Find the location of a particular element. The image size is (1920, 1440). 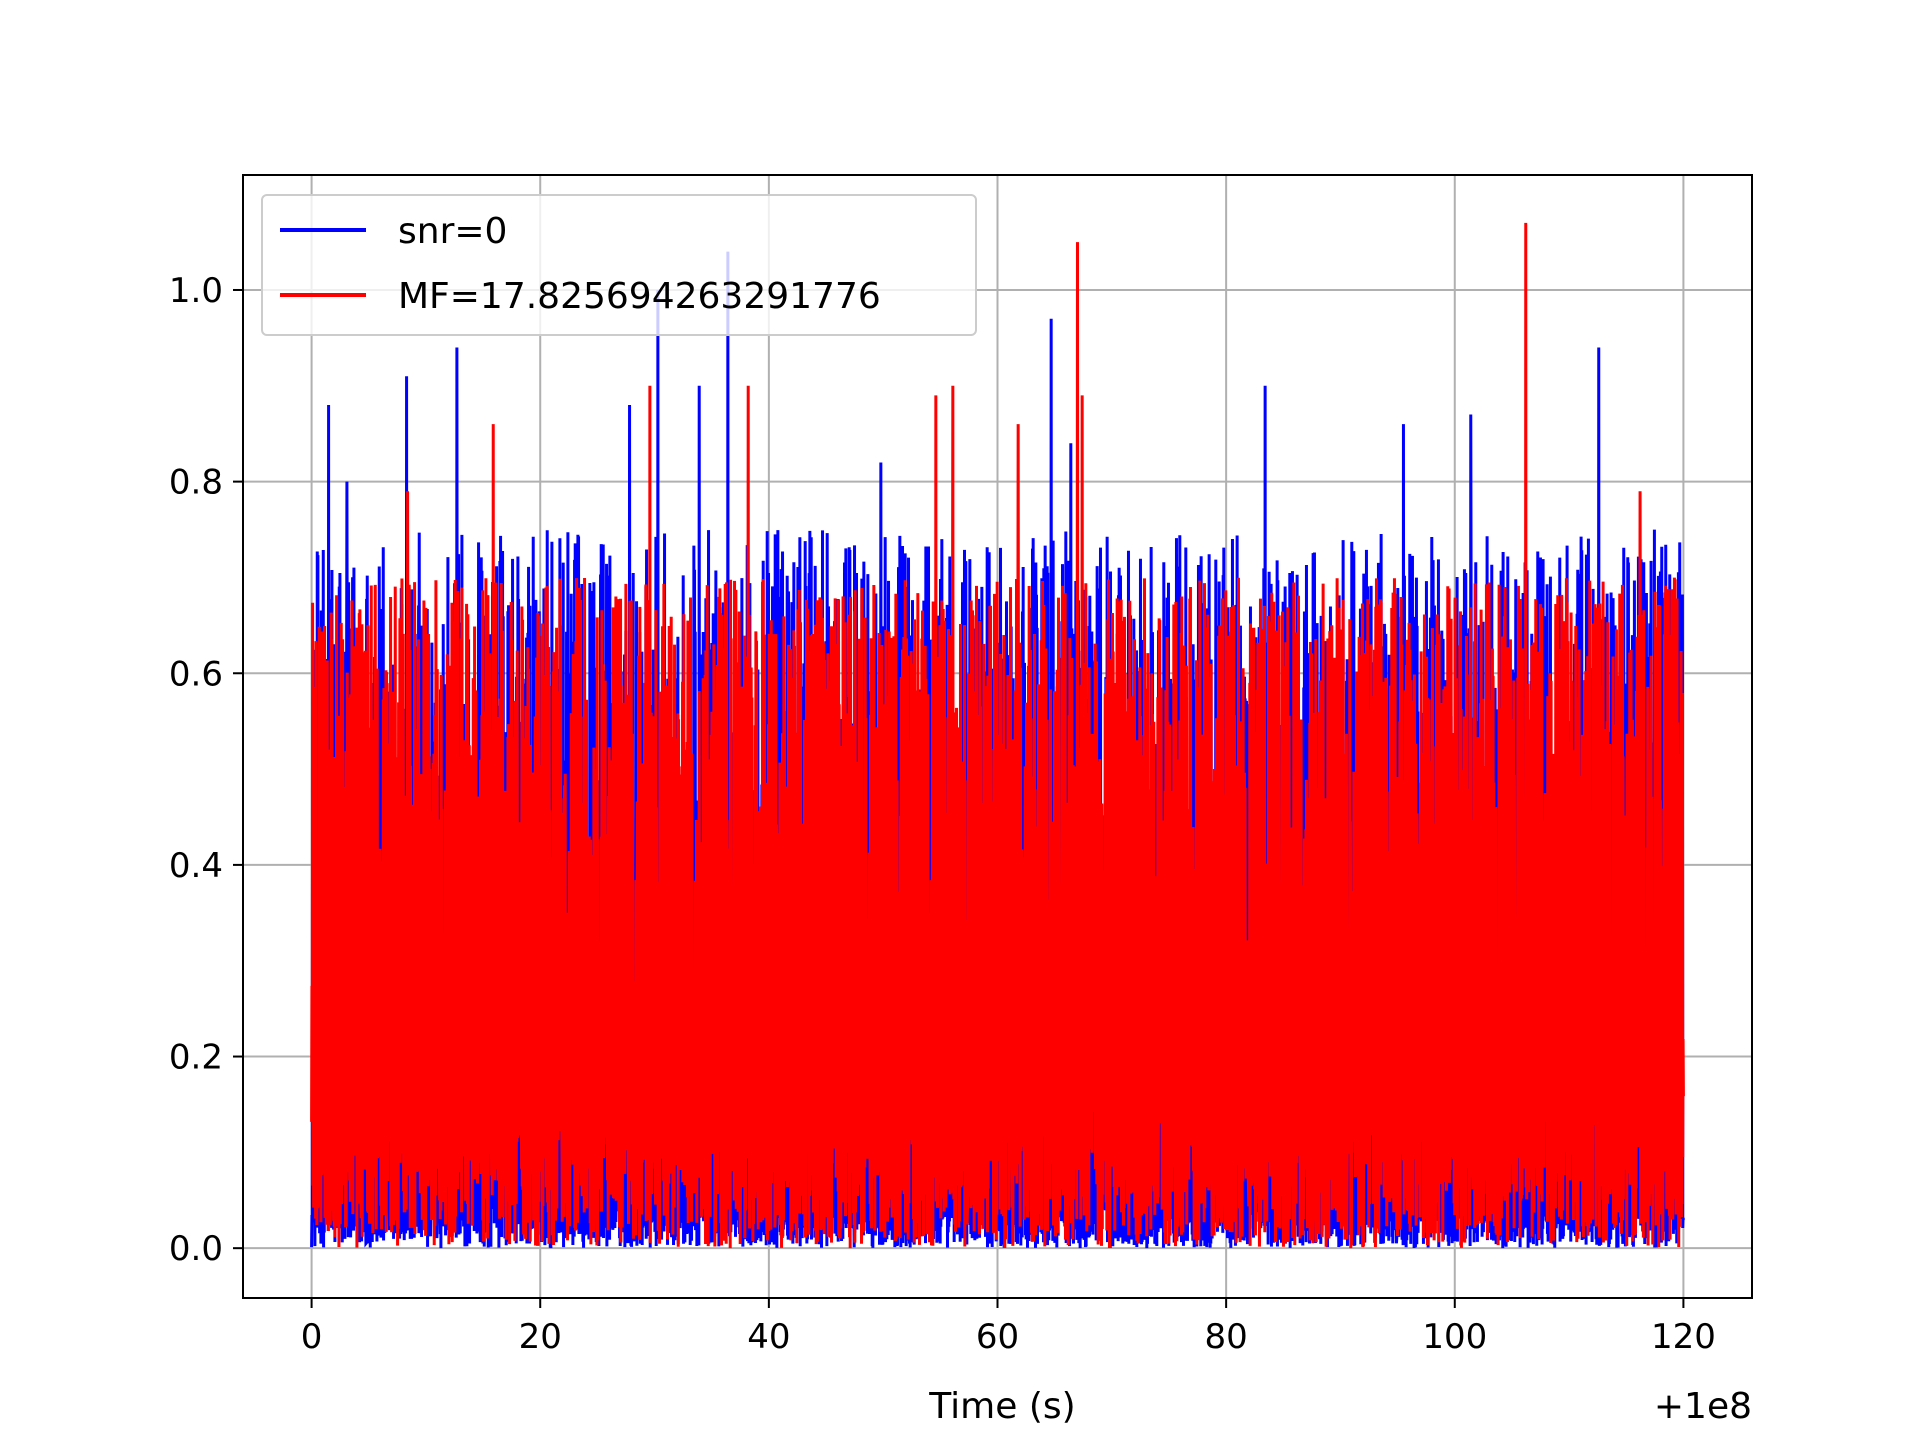

x-tick-label: 60 is located at coordinates (997, 1337).